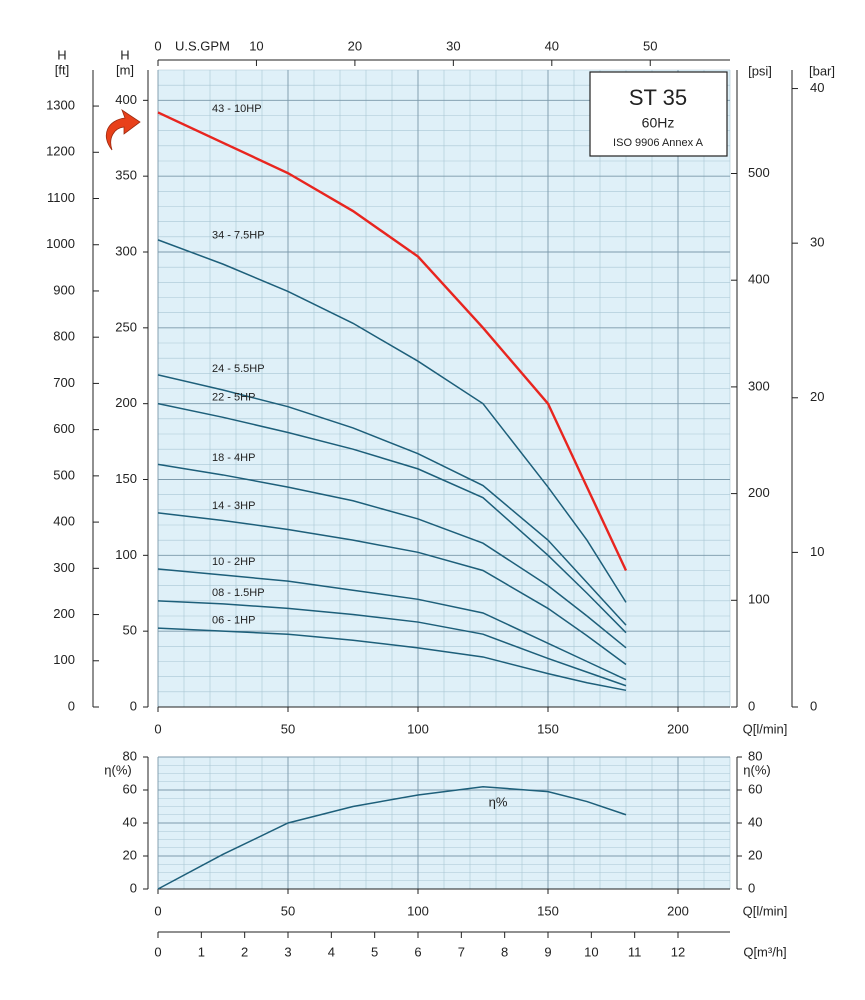 This screenshot has width=865, height=1000. What do you see at coordinates (678, 951) in the screenshot?
I see `m3h_axis-tick-label: 12` at bounding box center [678, 951].